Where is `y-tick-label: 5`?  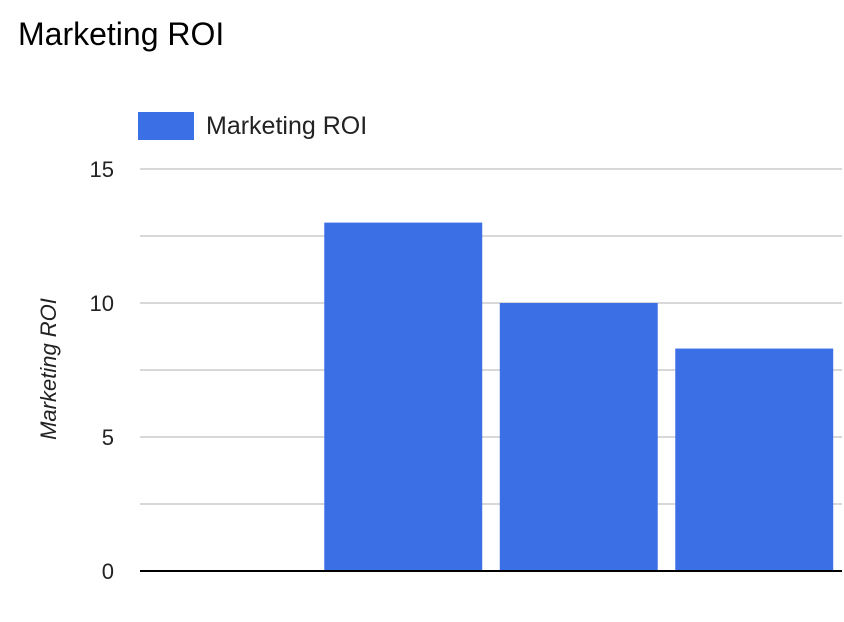 y-tick-label: 5 is located at coordinates (108, 437).